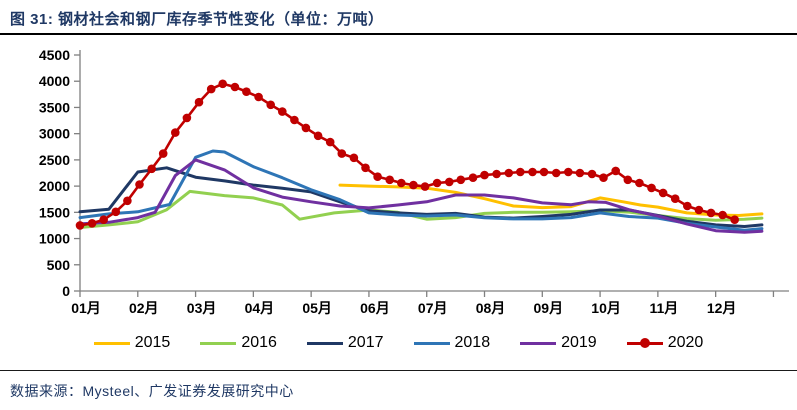  I want to click on series-line-2015, so click(551, 200).